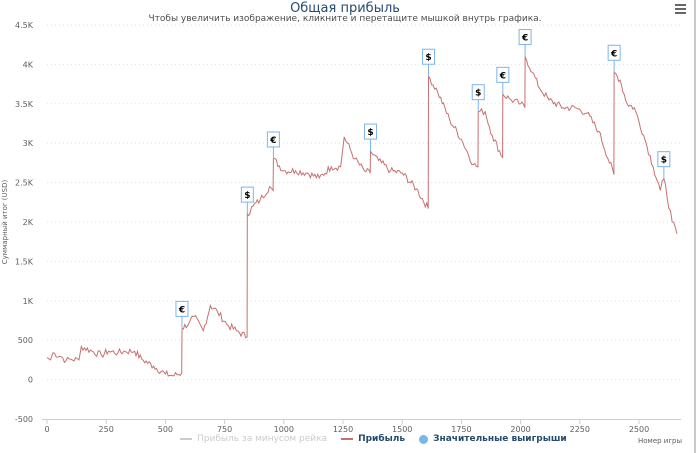 The width and height of the screenshot is (700, 453). What do you see at coordinates (28, 64) in the screenshot?
I see `y-tick-label: 4K` at bounding box center [28, 64].